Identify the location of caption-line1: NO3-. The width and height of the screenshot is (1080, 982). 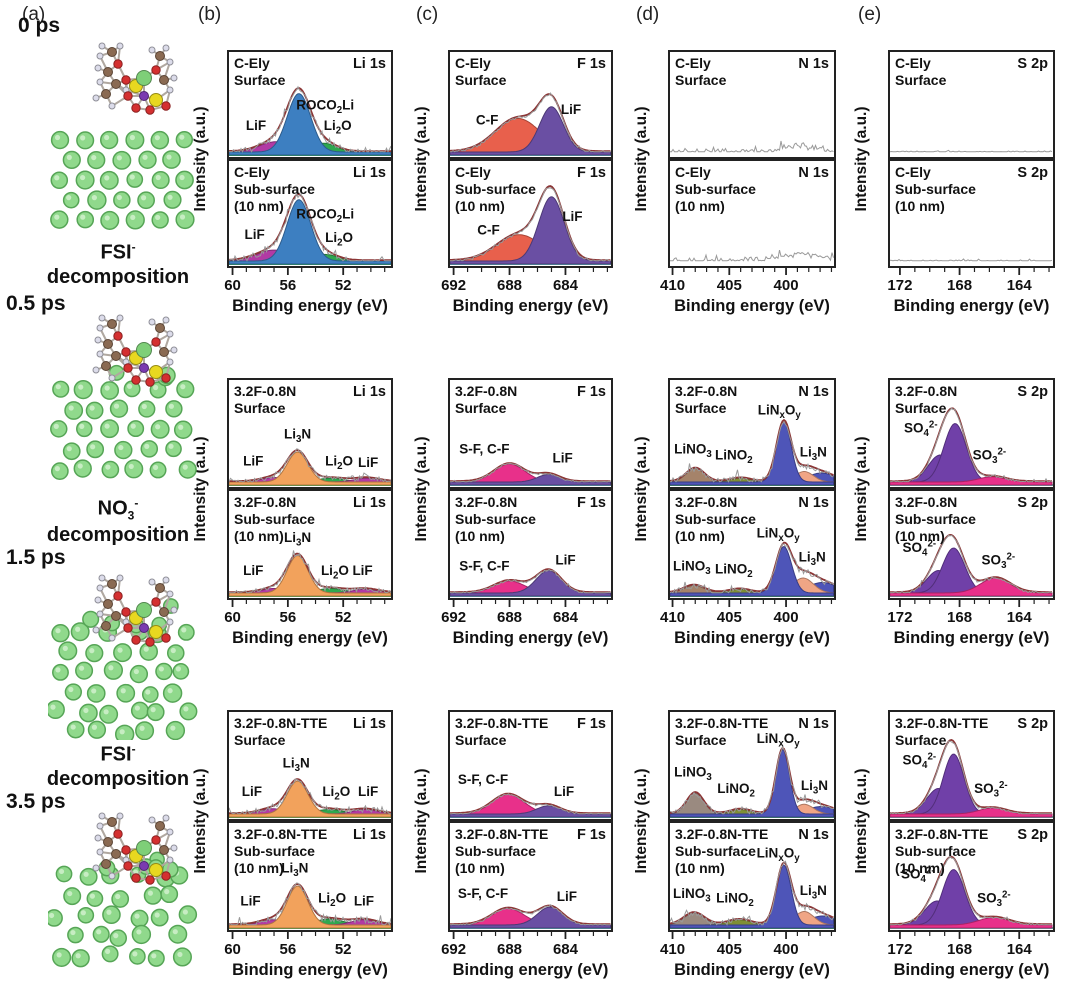
(118, 509).